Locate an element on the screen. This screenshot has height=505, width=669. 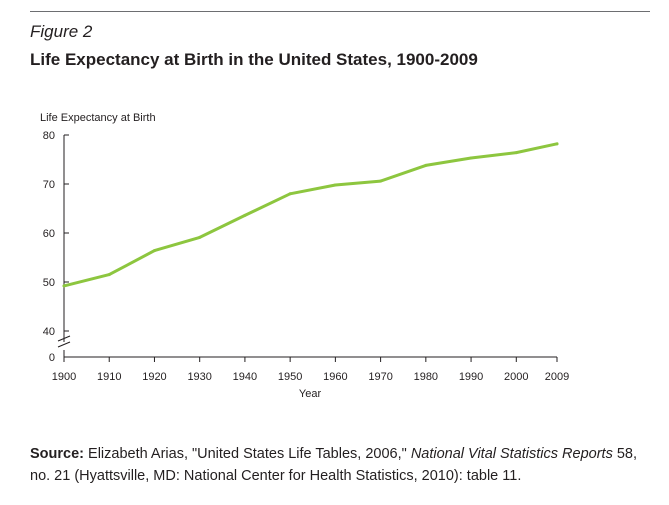
y-tick-label: 60 is located at coordinates (49, 234).